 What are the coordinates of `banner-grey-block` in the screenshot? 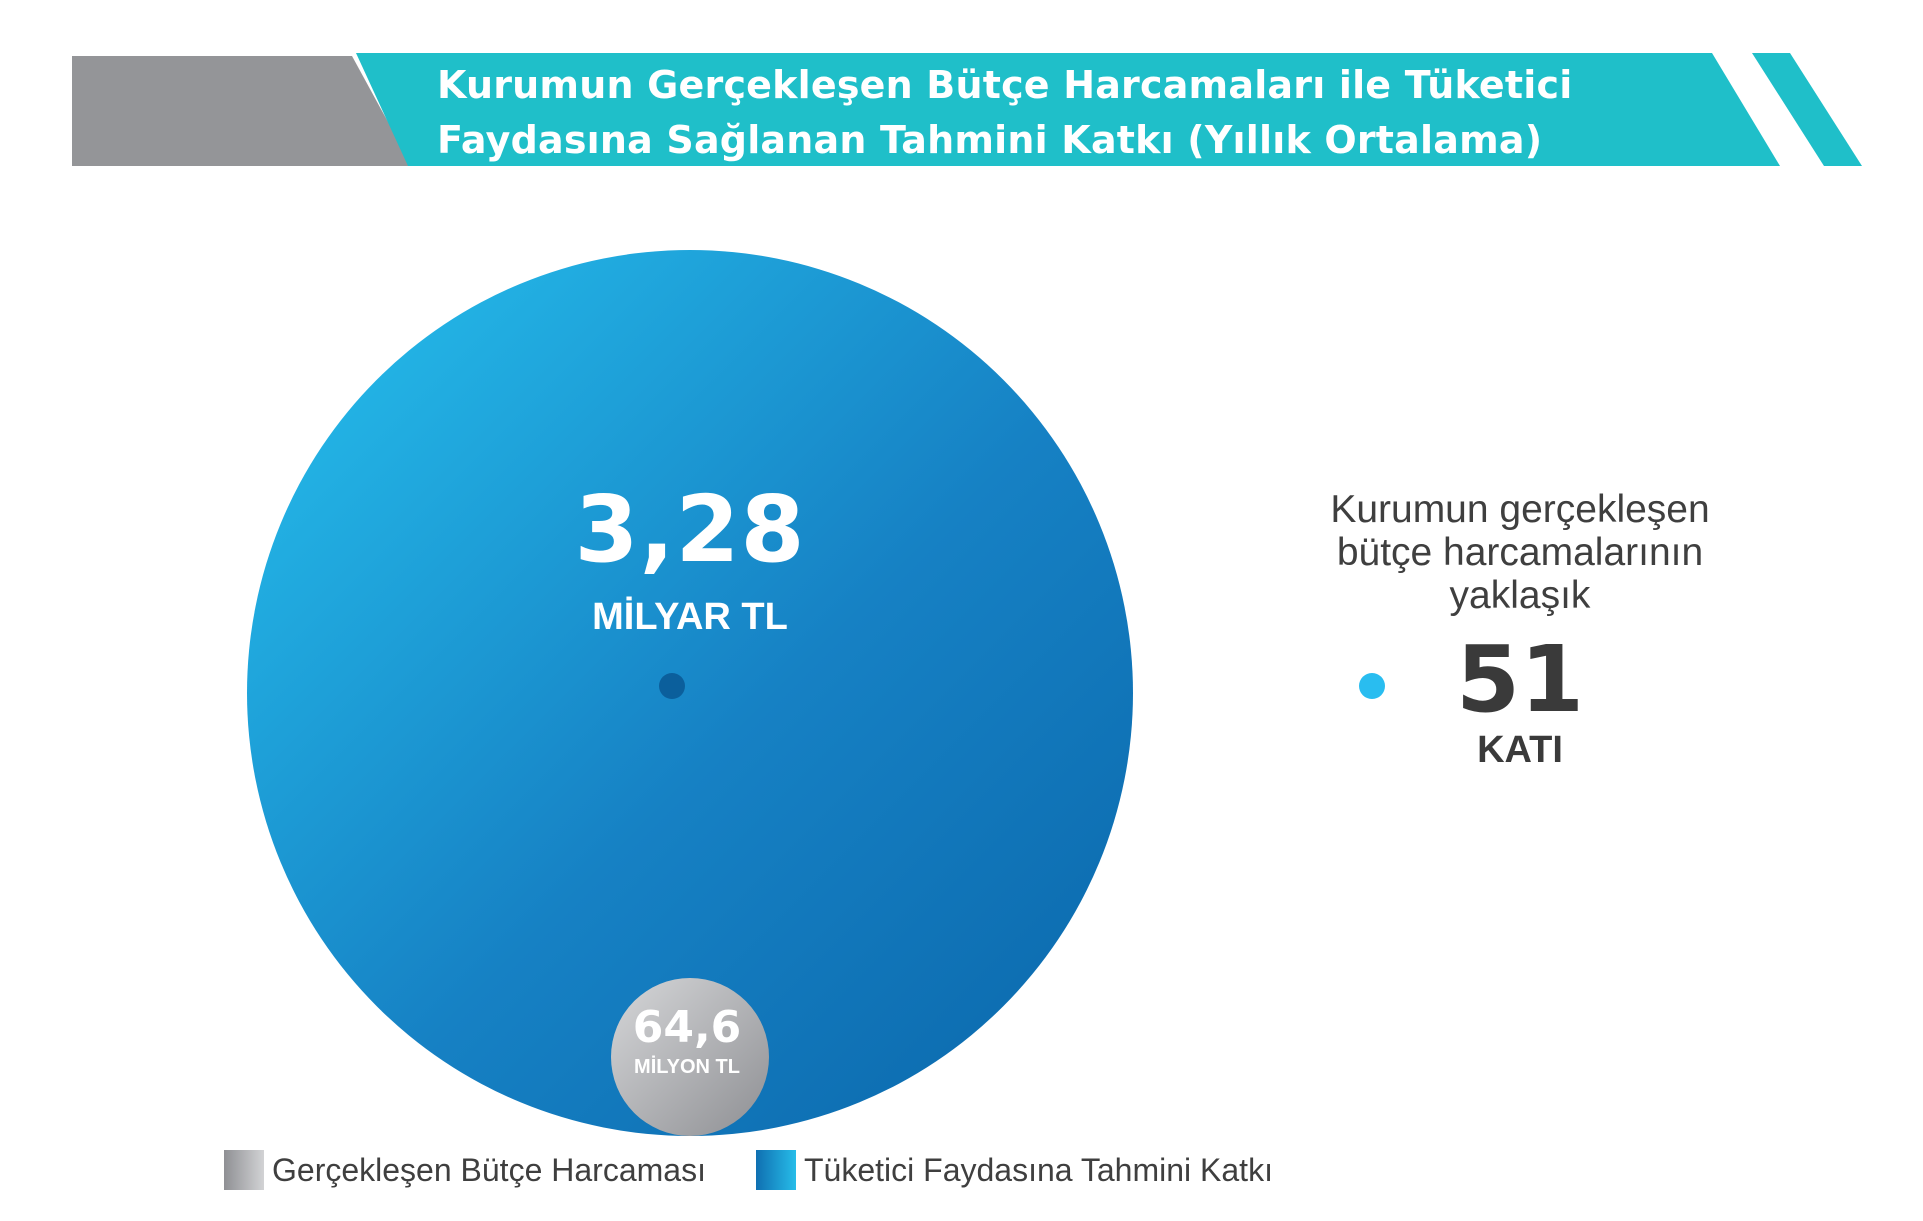 It's located at (242, 111).